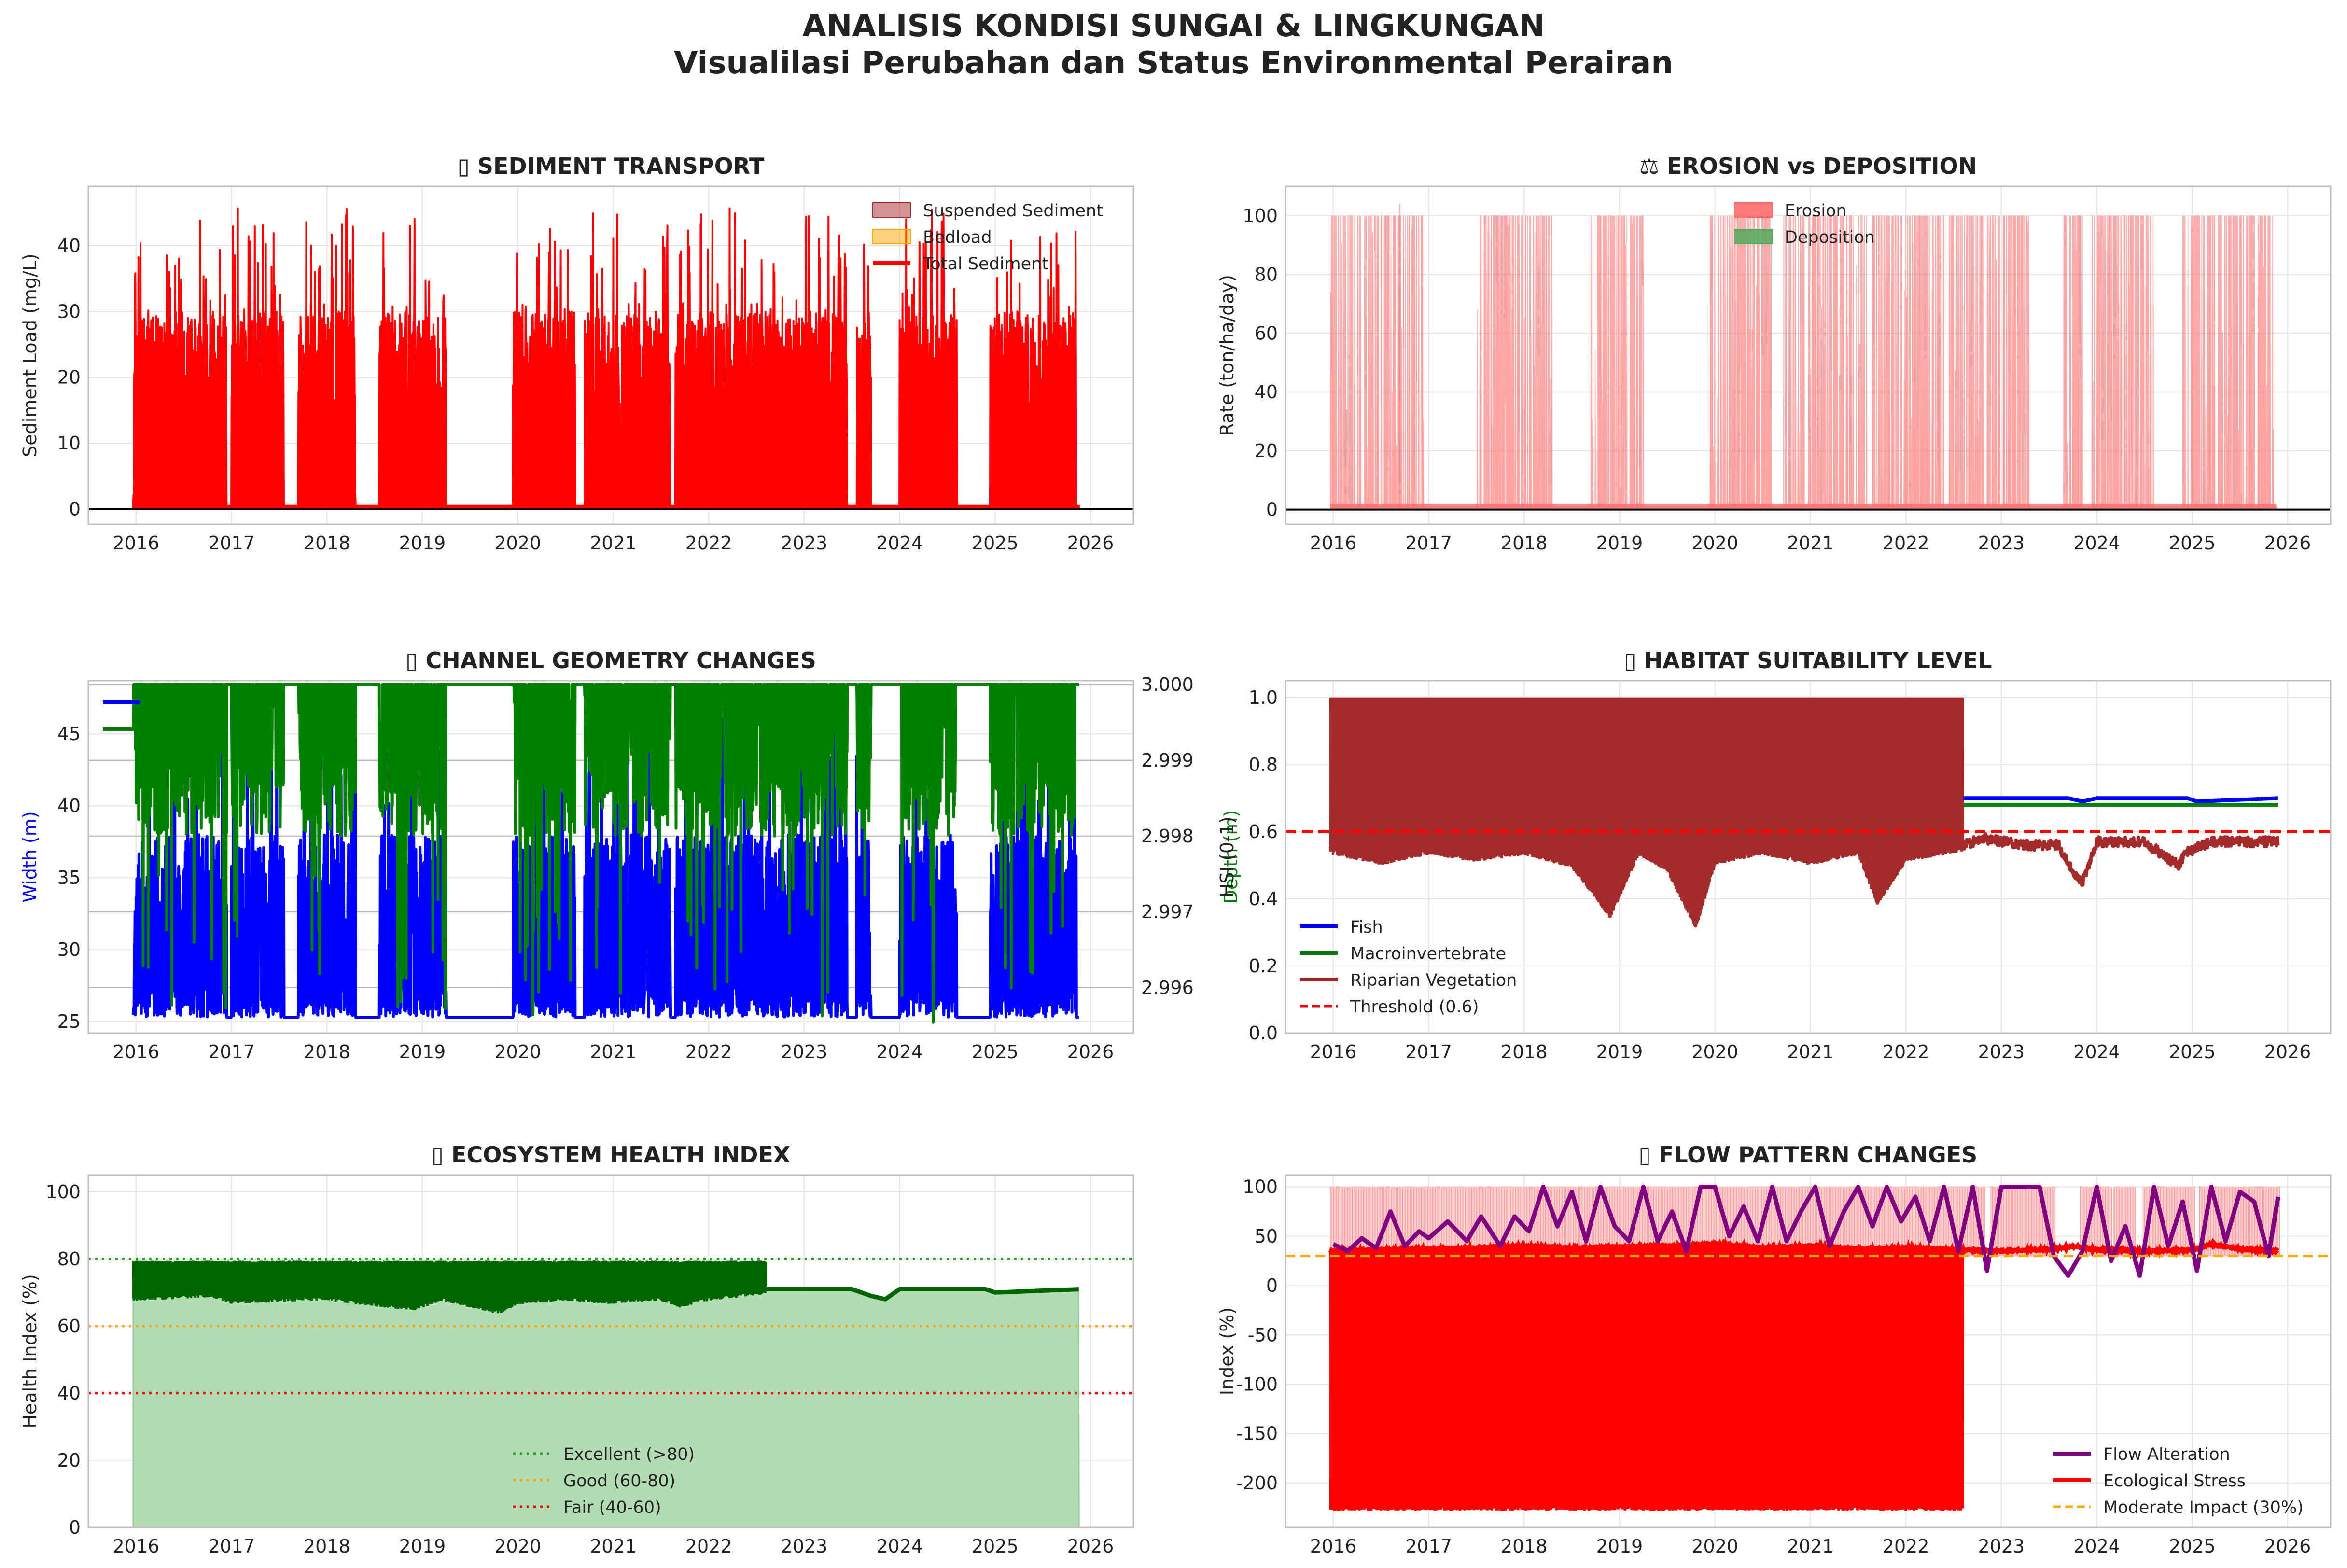 The height and width of the screenshot is (1568, 2347). Describe the element at coordinates (1816, 211) in the screenshot. I see `legend-label: Erosion` at that location.